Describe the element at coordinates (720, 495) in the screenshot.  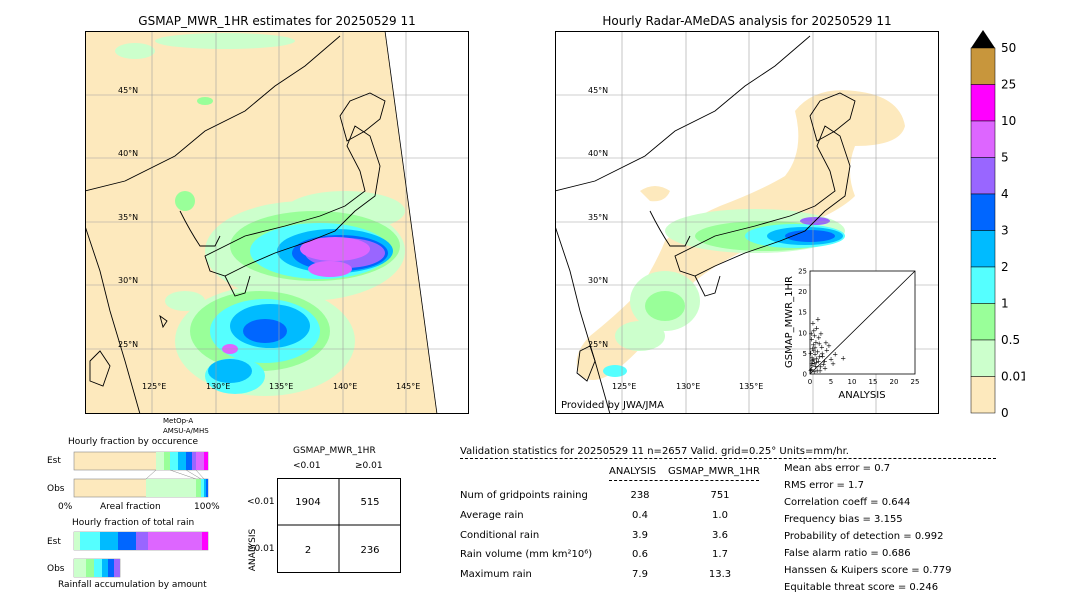
I see `stat-gsmap-raining: 751` at that location.